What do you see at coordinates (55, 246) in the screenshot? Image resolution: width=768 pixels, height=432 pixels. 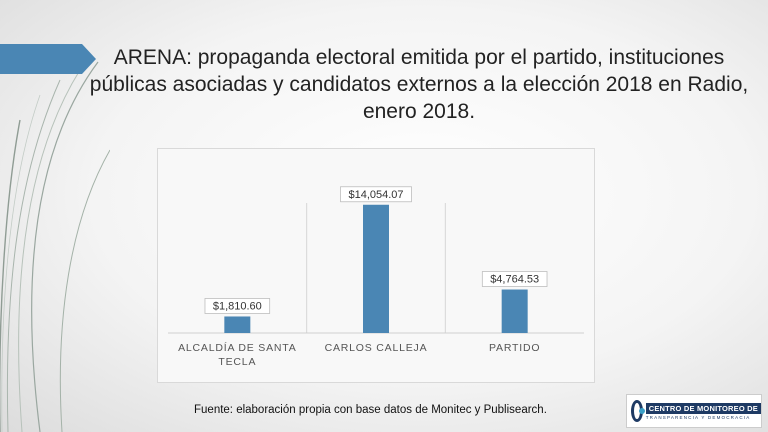 I see `decorative-swooshes` at bounding box center [55, 246].